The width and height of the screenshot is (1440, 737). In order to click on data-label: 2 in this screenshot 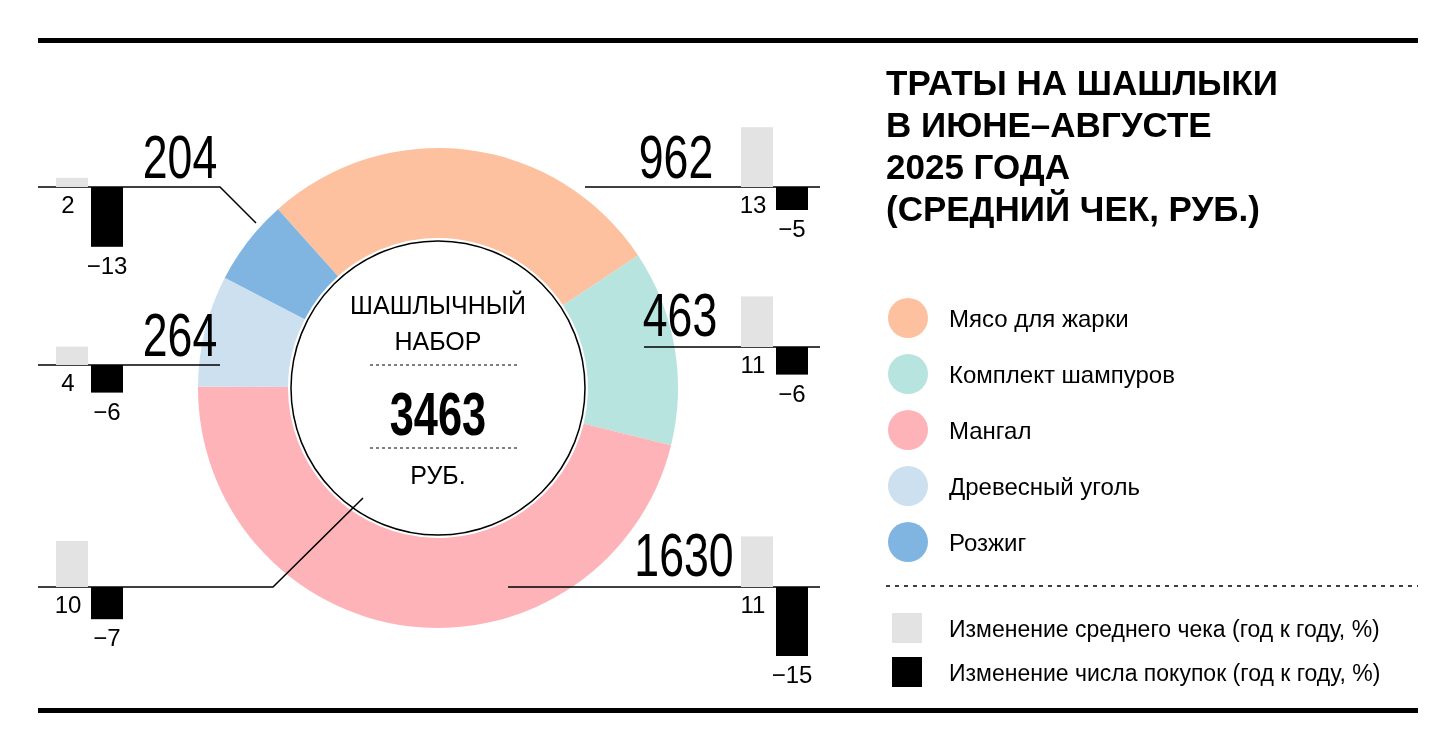, I will do `click(68, 204)`.